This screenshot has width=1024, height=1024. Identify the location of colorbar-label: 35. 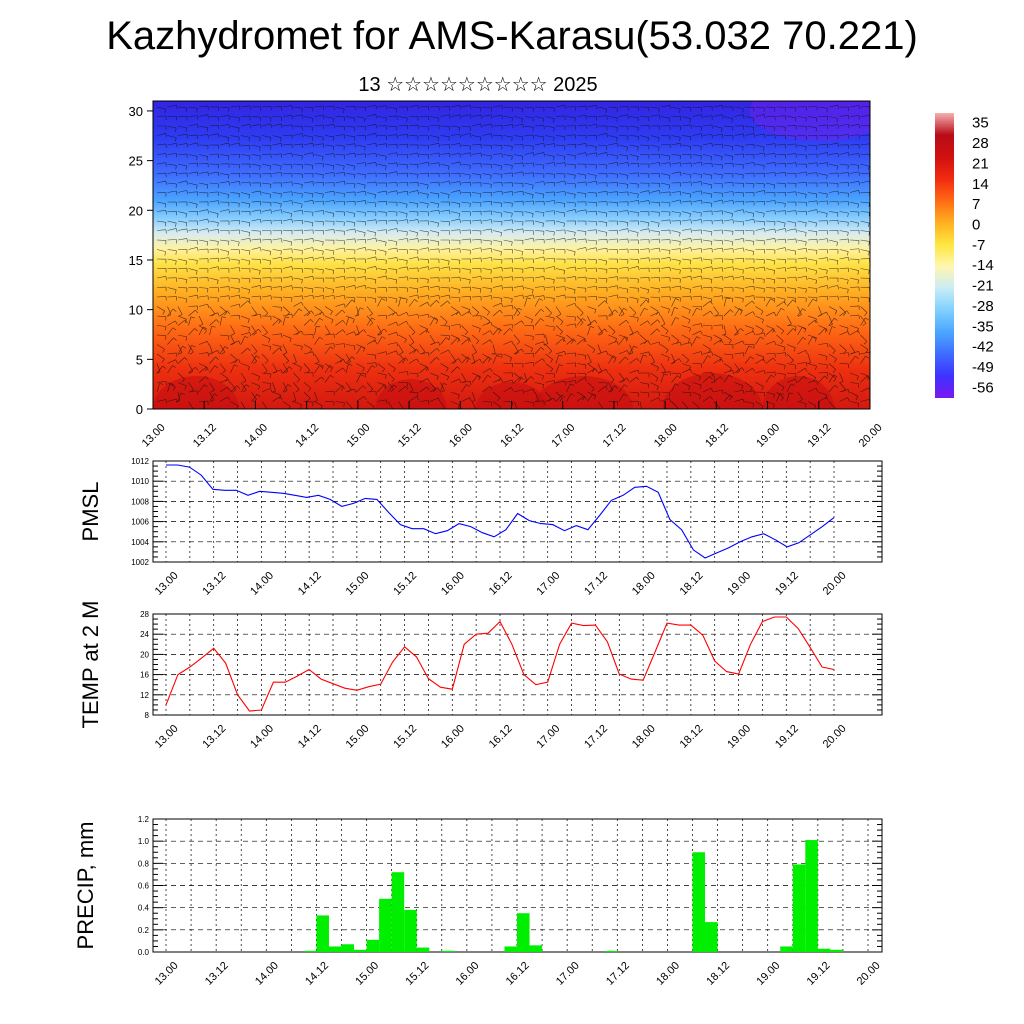
(980, 123).